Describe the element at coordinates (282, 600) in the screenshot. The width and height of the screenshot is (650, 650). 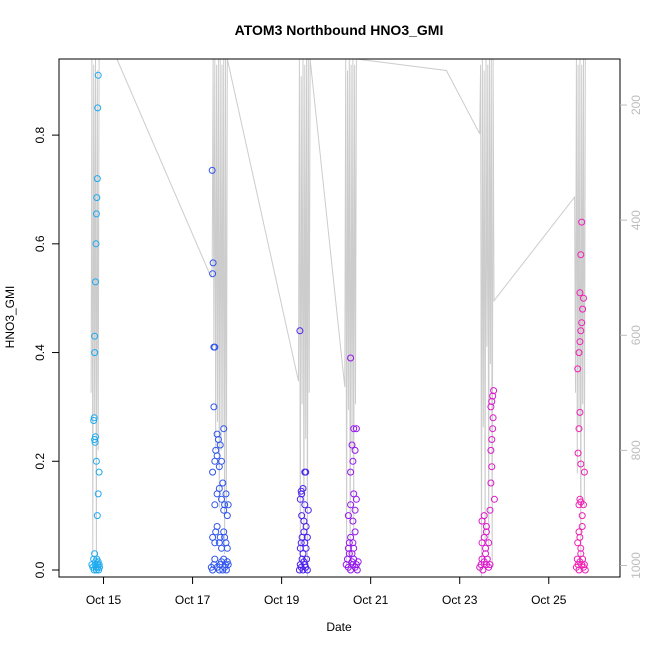
I see `x-tick-label: Oct 19` at that location.